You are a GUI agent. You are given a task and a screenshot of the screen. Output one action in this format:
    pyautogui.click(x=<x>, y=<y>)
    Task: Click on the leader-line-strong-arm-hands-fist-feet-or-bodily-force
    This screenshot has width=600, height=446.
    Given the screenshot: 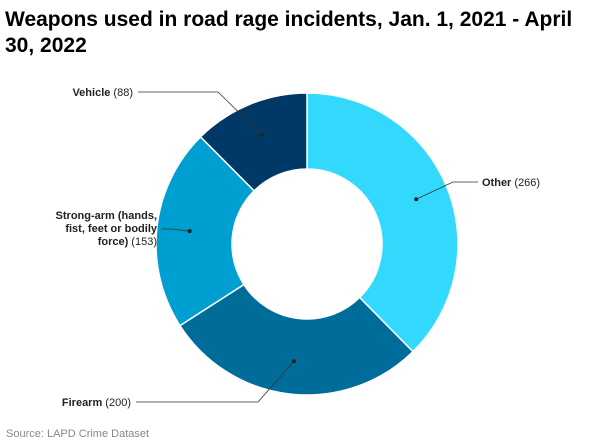 What is the action you would take?
    pyautogui.click(x=175, y=230)
    